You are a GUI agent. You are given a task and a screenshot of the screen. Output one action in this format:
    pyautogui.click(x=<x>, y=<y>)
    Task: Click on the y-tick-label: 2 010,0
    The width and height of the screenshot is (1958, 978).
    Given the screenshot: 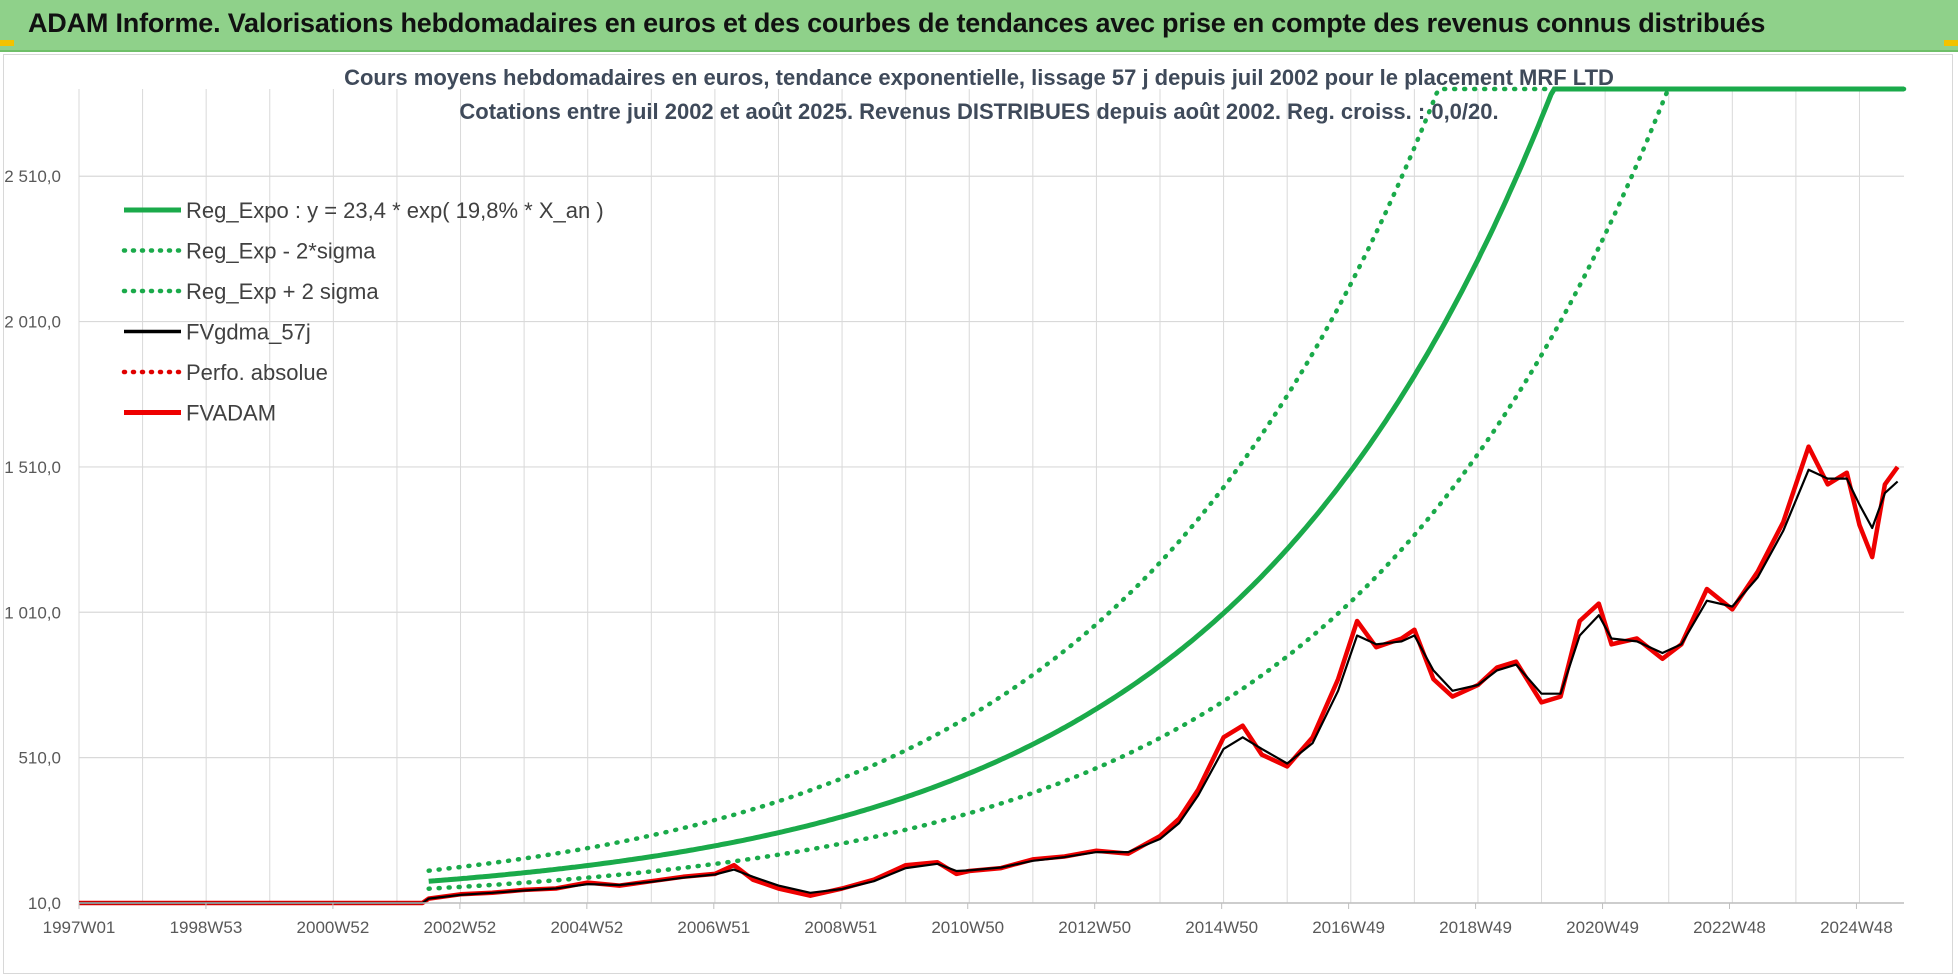 What is the action you would take?
    pyautogui.click(x=32, y=322)
    